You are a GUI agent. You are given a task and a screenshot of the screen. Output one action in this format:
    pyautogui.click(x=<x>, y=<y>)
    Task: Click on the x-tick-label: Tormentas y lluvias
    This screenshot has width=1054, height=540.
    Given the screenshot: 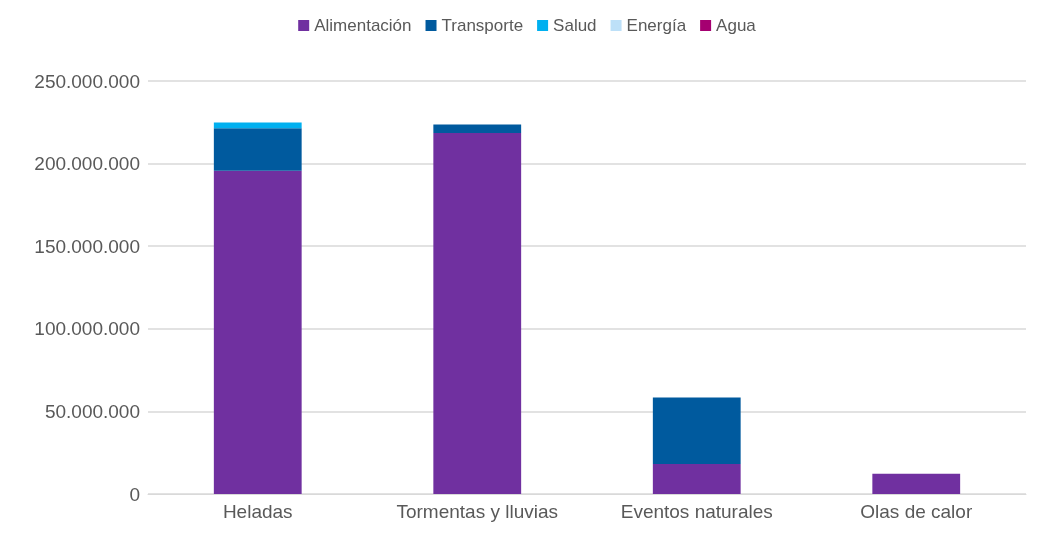 What is the action you would take?
    pyautogui.click(x=477, y=511)
    